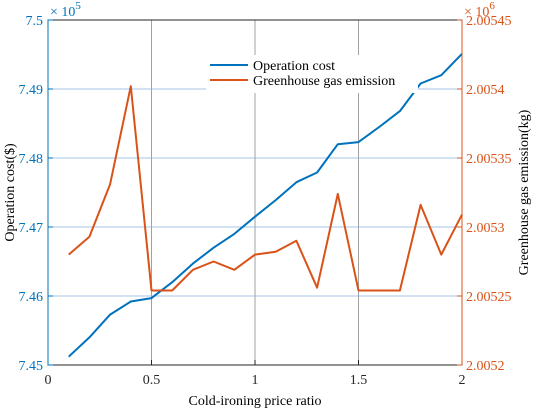 This screenshot has height=412, width=533. Describe the element at coordinates (31, 297) in the screenshot. I see `left-y-tick-label: 7.46` at that location.